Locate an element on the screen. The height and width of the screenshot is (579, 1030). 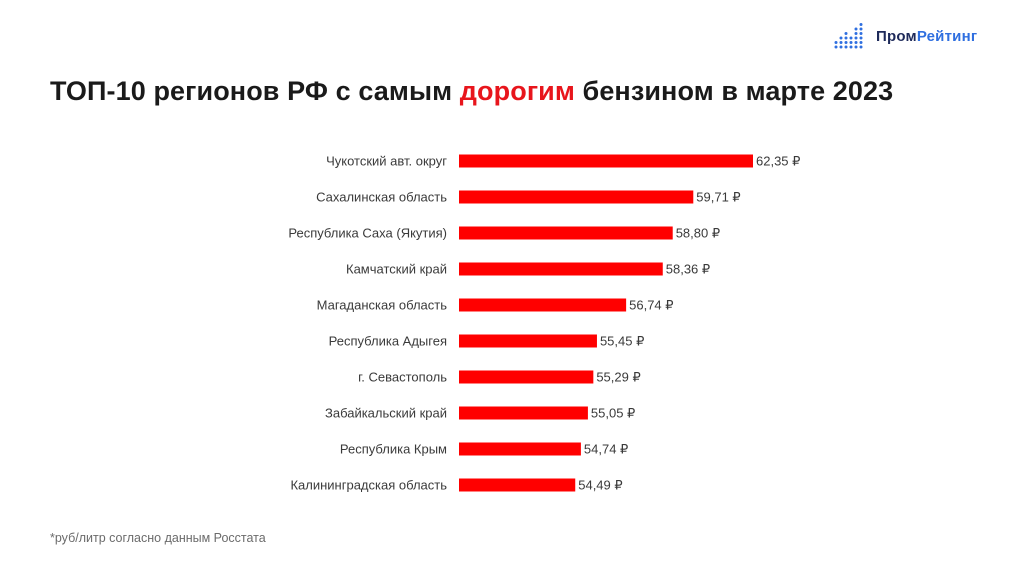
value-label: 59,71 ₽ is located at coordinates (718, 197).